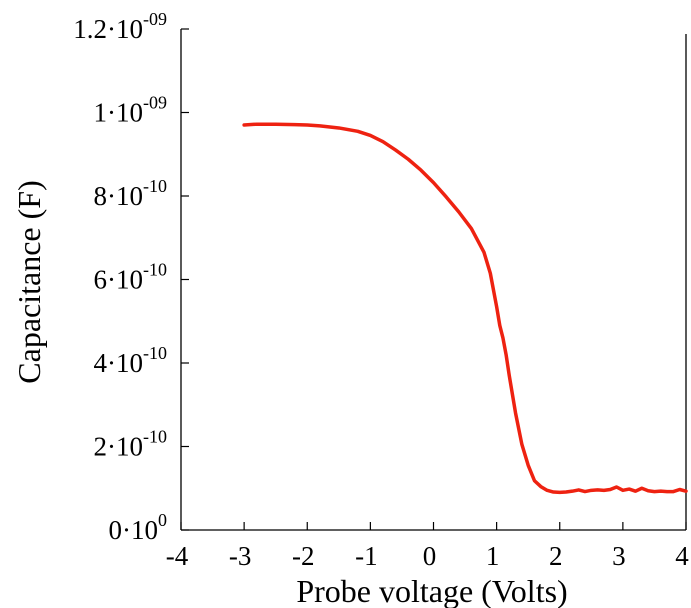  Describe the element at coordinates (162, 520) in the screenshot. I see `y-tick-exponent: 0` at that location.